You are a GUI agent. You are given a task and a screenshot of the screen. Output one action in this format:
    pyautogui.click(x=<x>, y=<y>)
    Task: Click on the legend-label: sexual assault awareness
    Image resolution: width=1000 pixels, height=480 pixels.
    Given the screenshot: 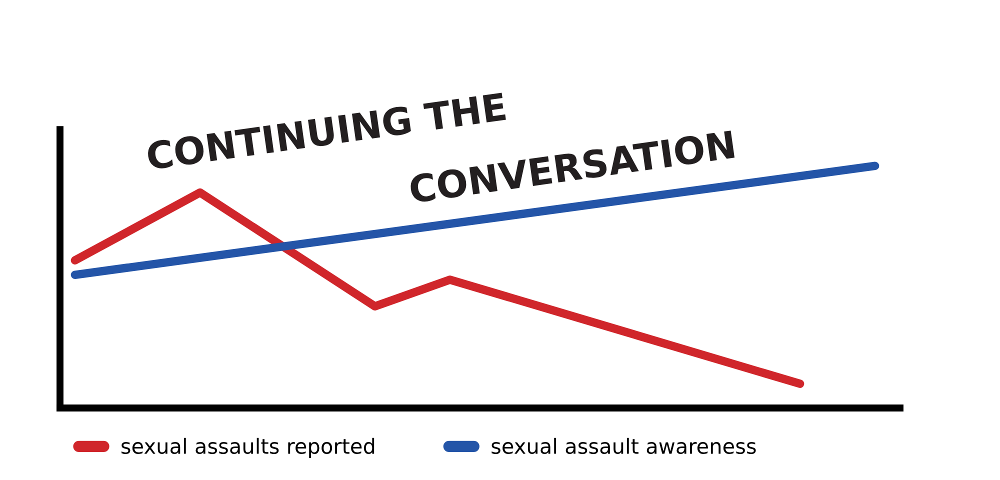 What is the action you would take?
    pyautogui.click(x=624, y=446)
    